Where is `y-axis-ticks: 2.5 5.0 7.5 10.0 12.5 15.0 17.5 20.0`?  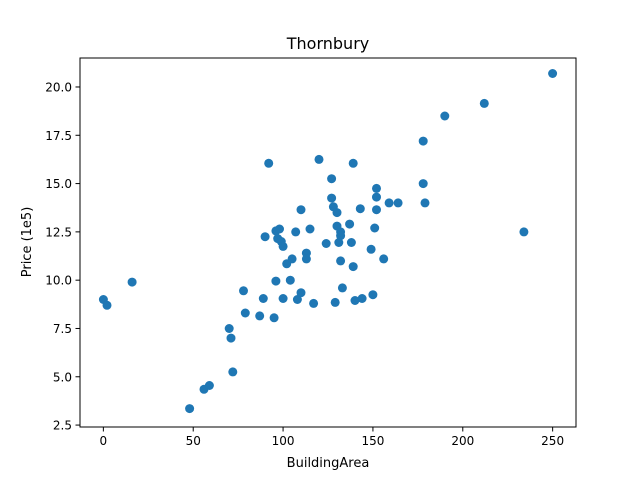
y-axis-ticks: 2.5 5.0 7.5 10.0 12.5 15.0 17.5 20.0 is located at coordinates (62, 256).